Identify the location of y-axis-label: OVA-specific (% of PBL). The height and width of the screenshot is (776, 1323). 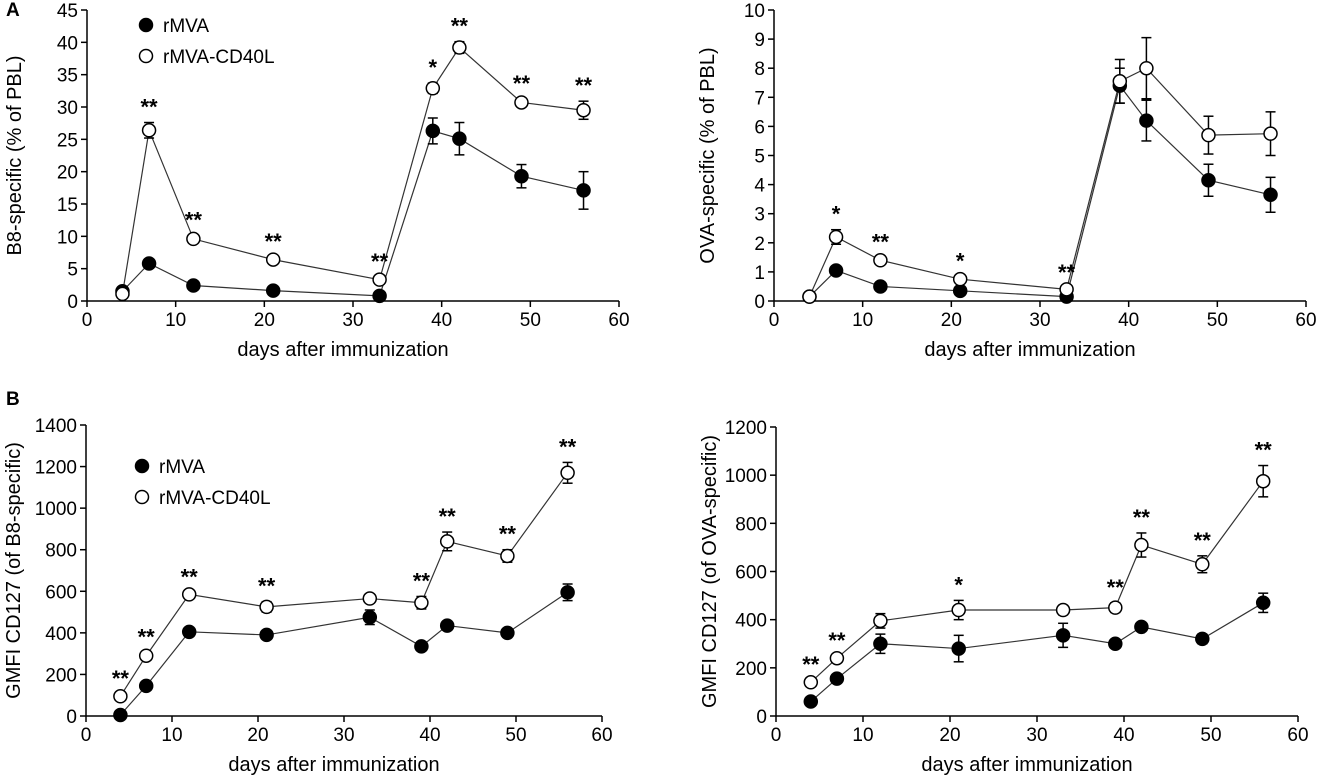
(708, 155).